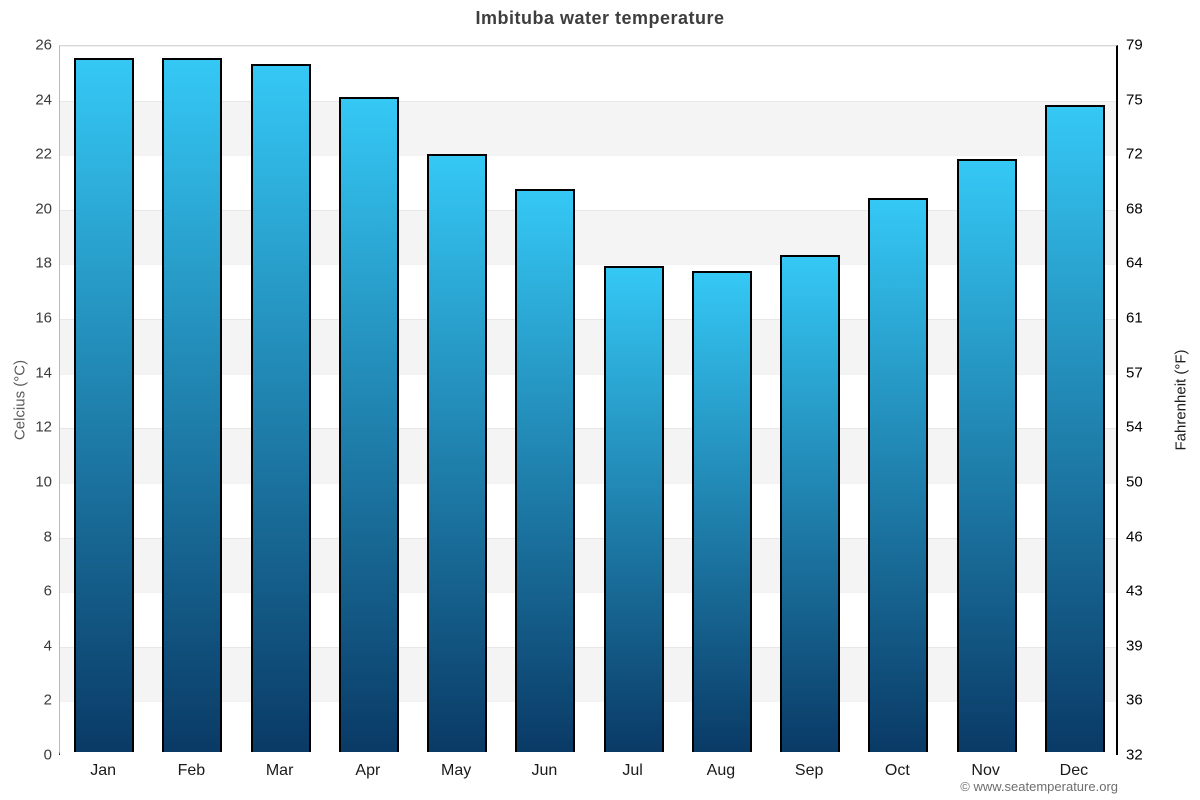  What do you see at coordinates (368, 424) in the screenshot?
I see `bar-apr` at bounding box center [368, 424].